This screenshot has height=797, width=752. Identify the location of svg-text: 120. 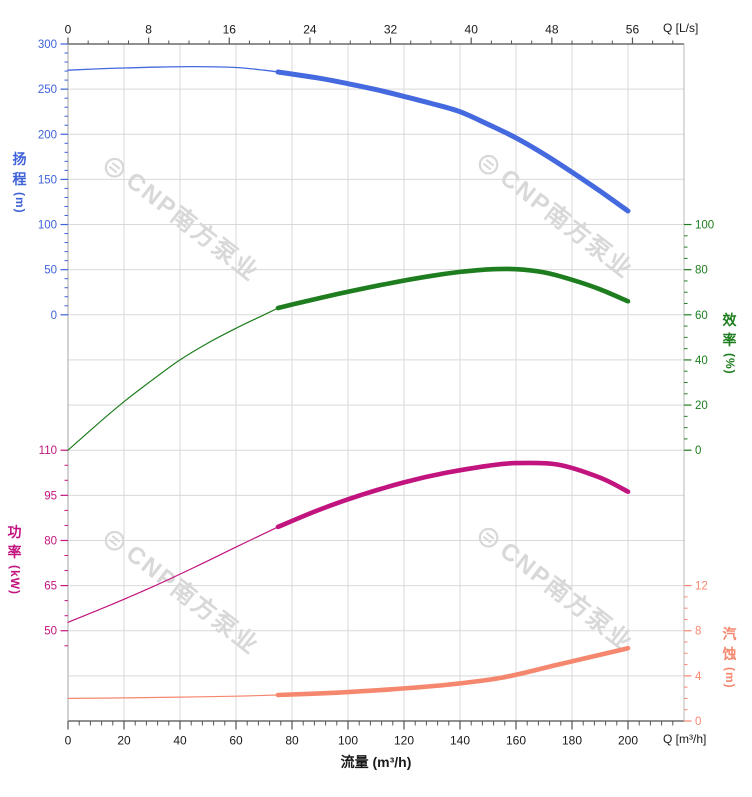
(404, 741).